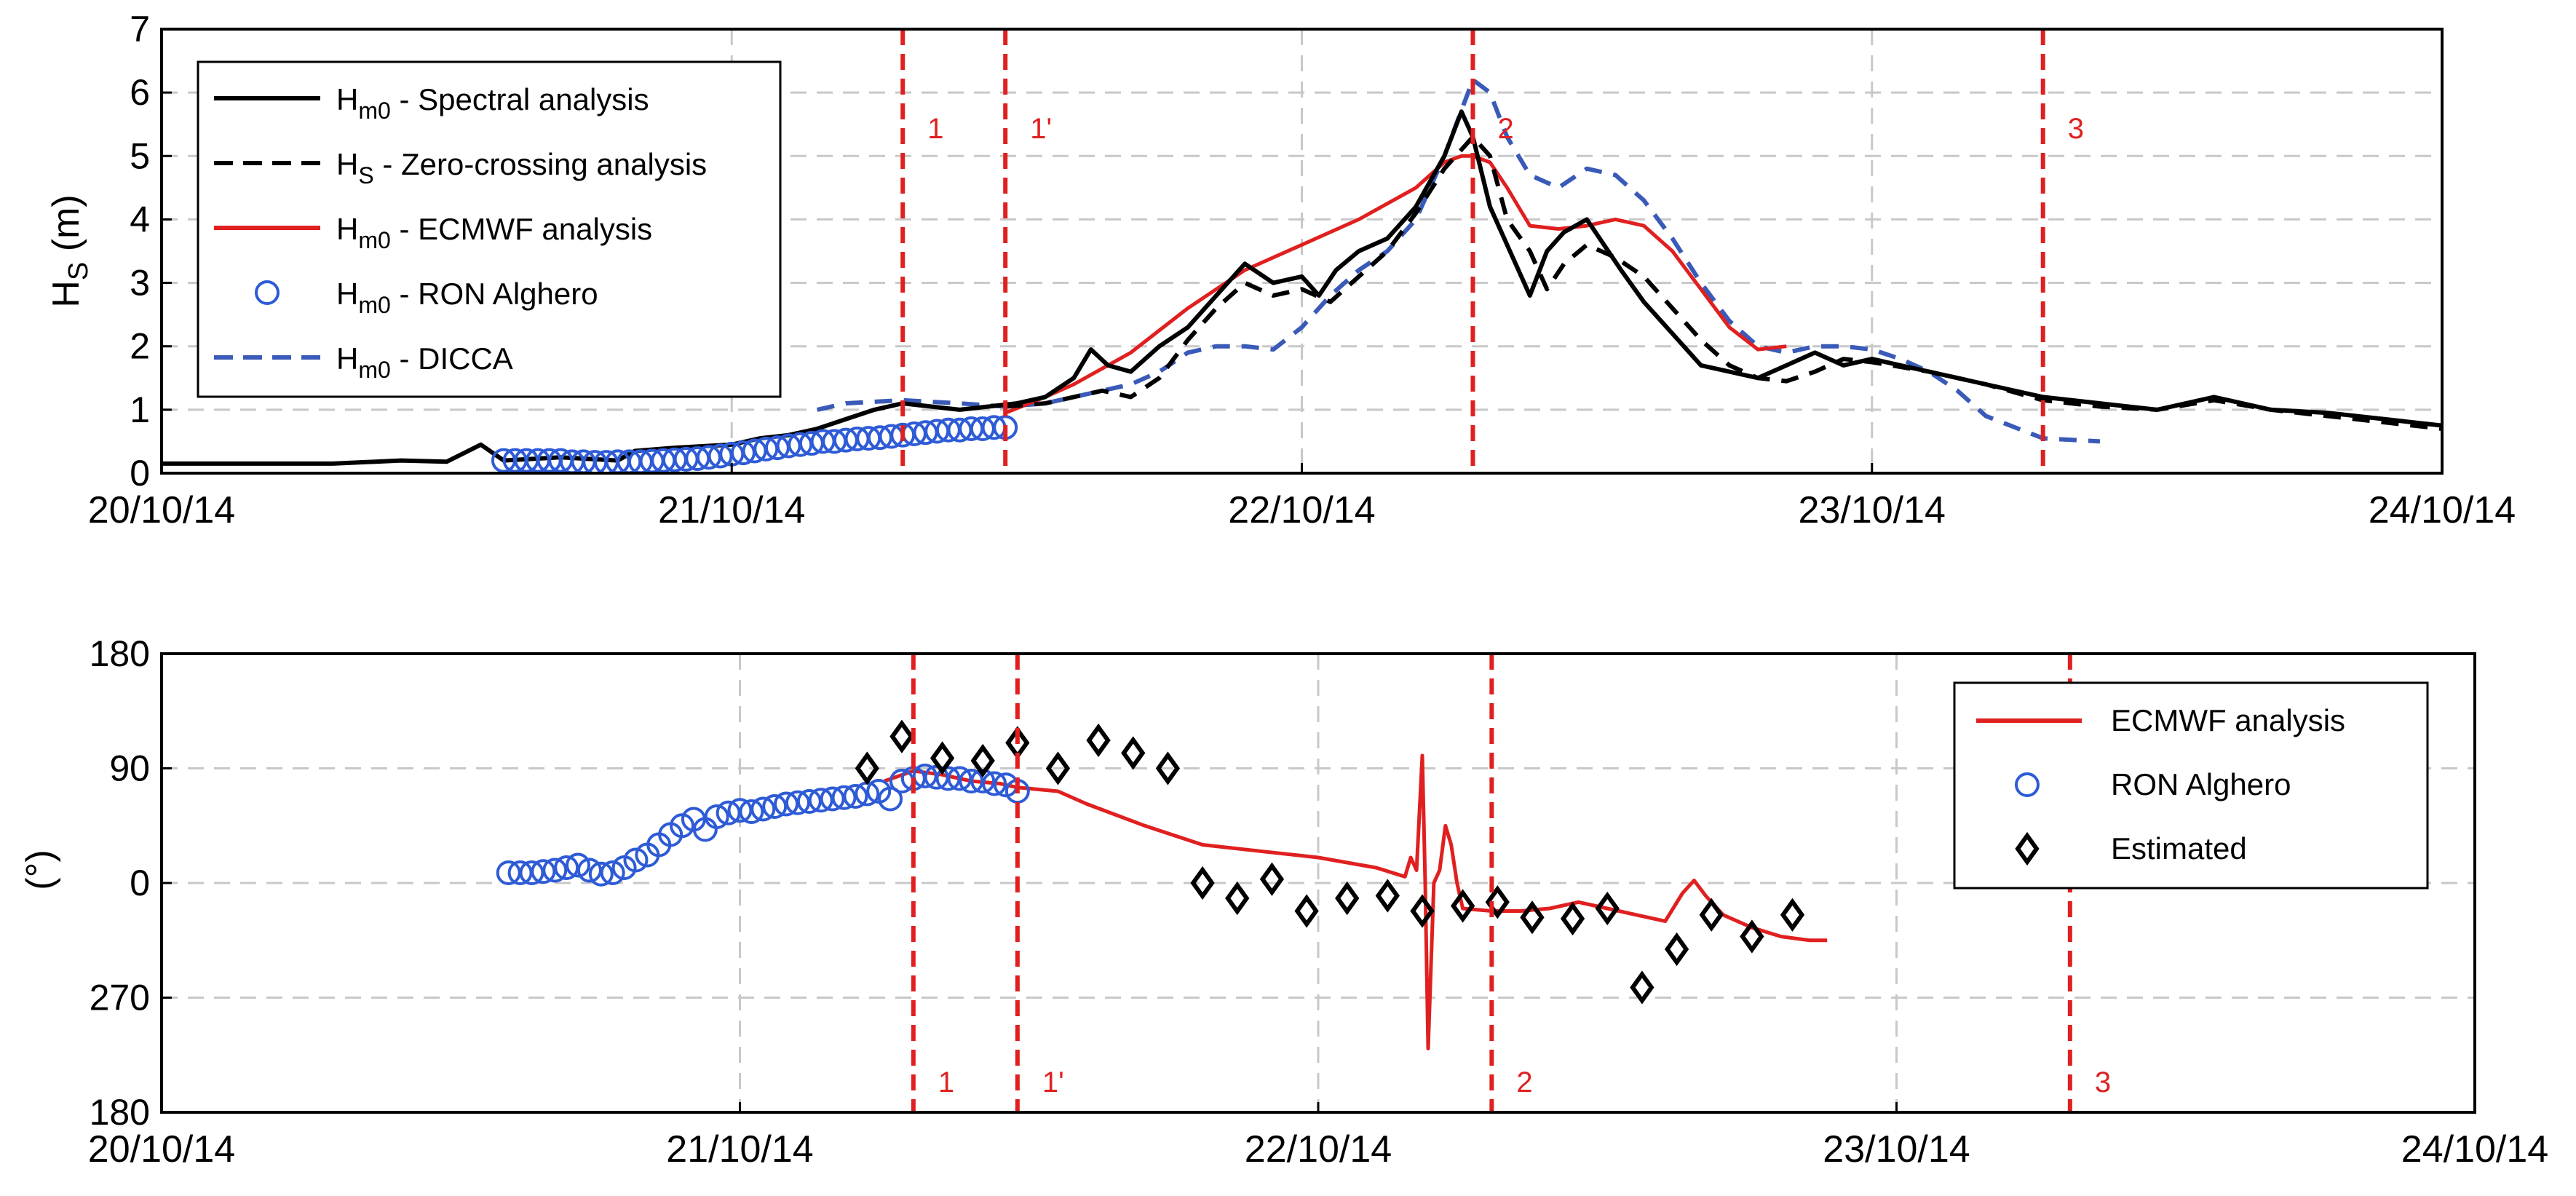 The height and width of the screenshot is (1196, 2576). What do you see at coordinates (2442, 510) in the screenshot?
I see `top-xtick-label: 24/10/14` at bounding box center [2442, 510].